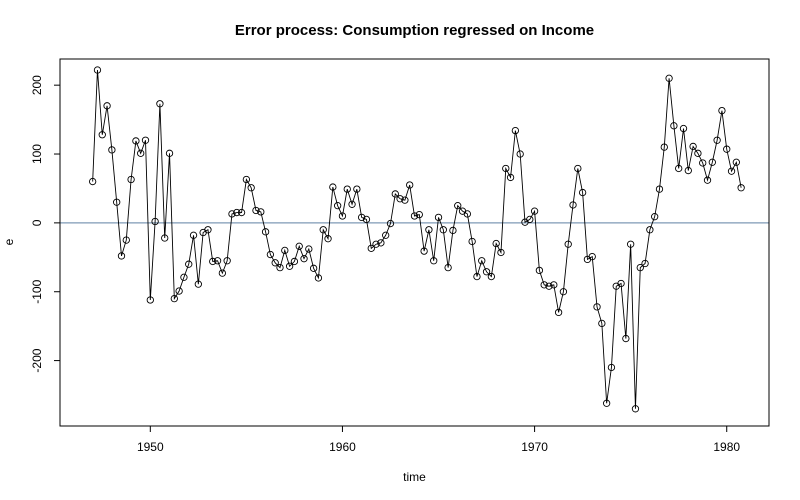 The height and width of the screenshot is (500, 800). Describe the element at coordinates (9, 241) in the screenshot. I see `y-axis-label: e` at that location.